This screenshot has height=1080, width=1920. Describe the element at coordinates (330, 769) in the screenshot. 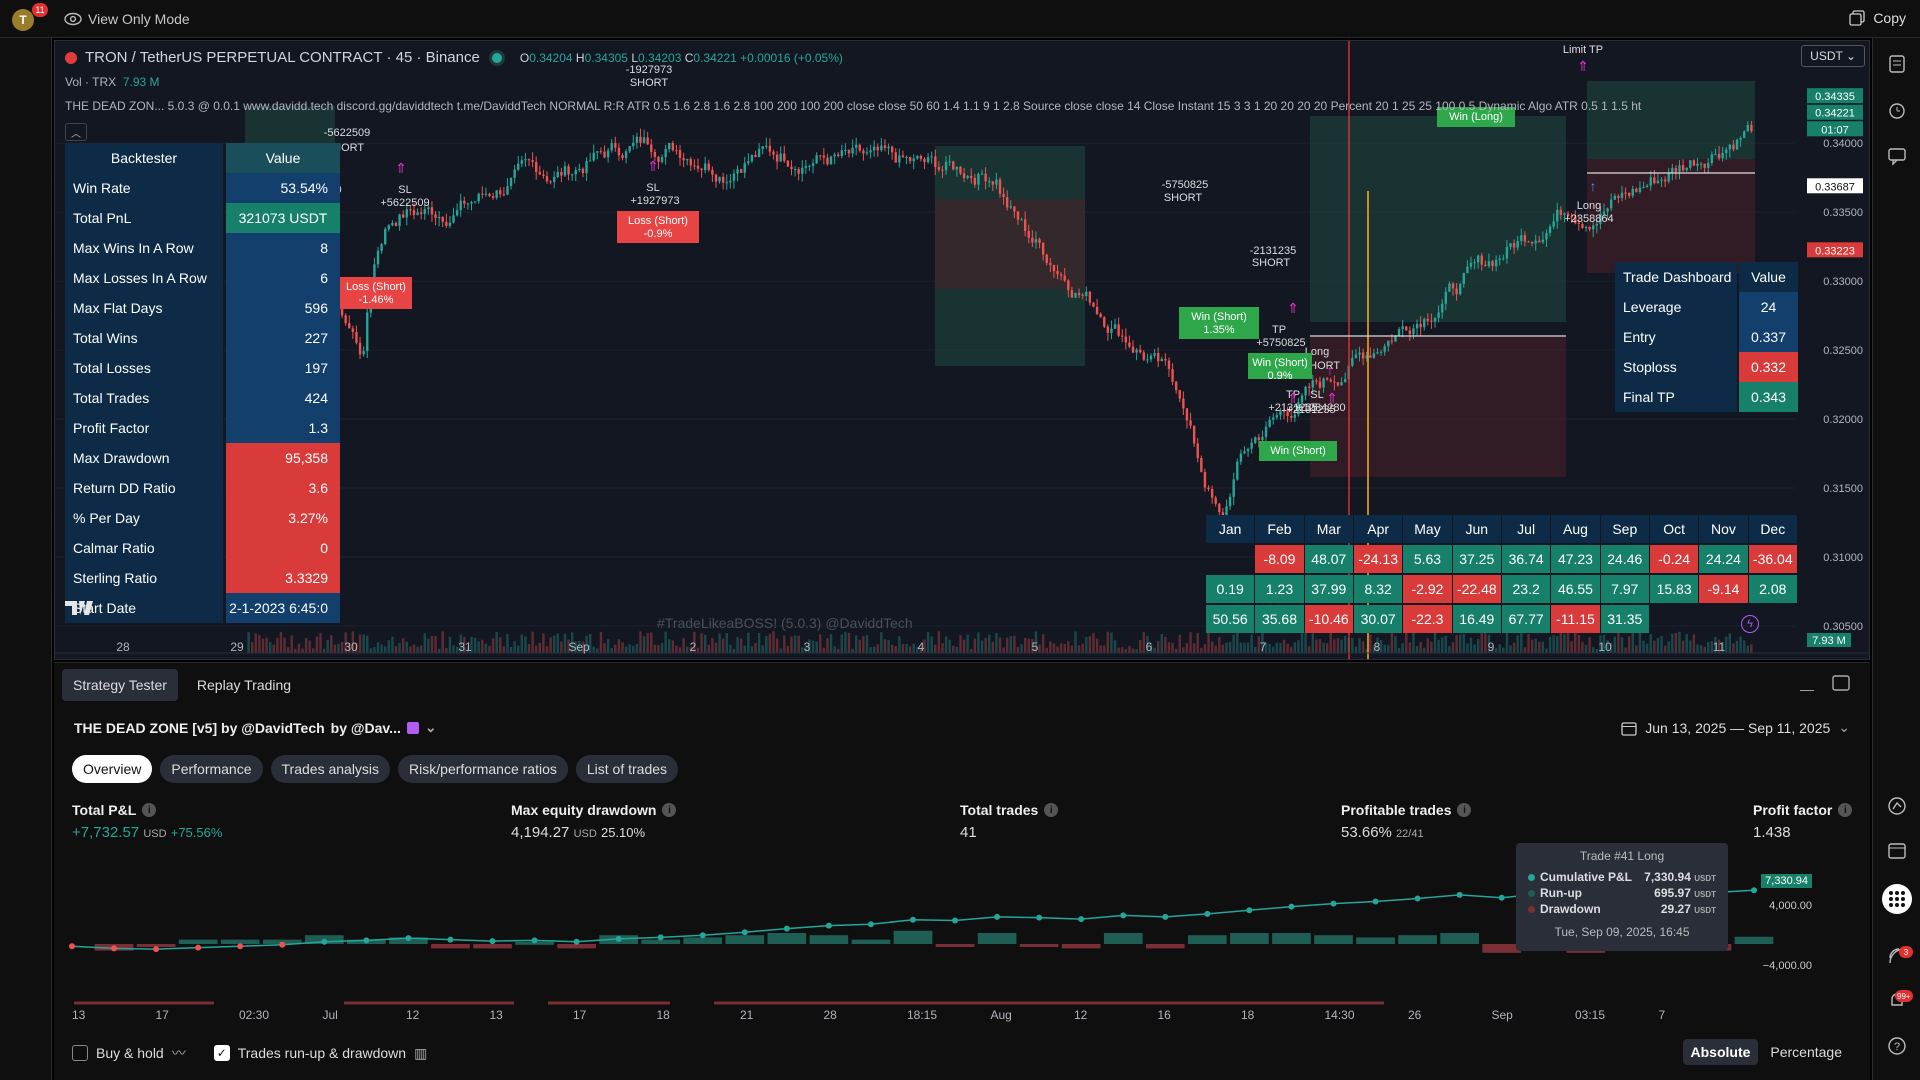

I see `tab-trades-analysis: Trades analysis` at that location.